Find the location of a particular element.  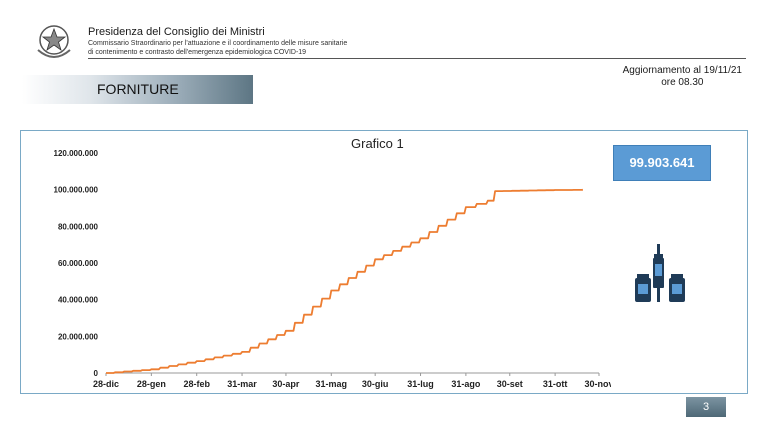

page-number: 3 is located at coordinates (706, 407).